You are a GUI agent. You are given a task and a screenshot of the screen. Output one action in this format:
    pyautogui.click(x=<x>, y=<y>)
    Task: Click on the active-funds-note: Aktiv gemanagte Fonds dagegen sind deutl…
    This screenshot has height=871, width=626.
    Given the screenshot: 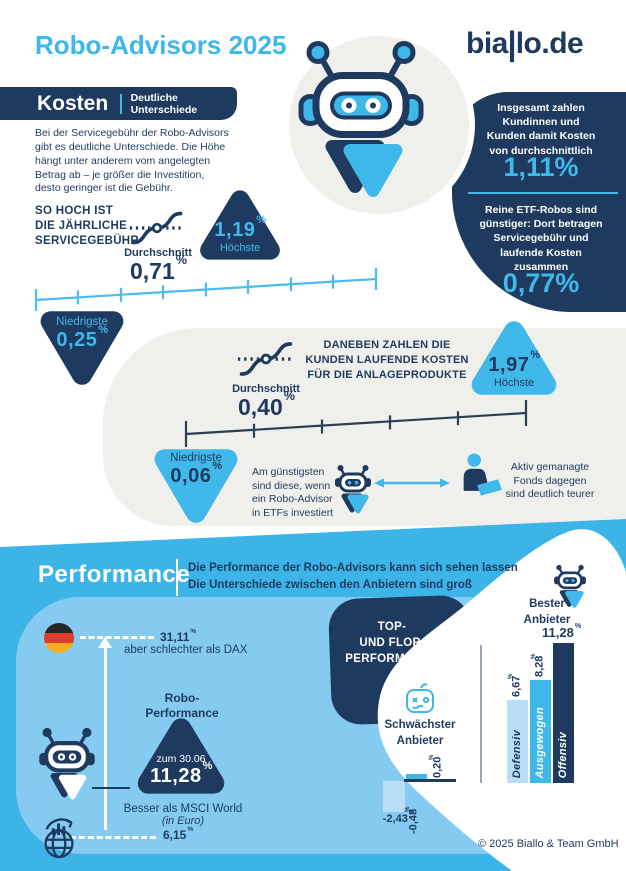 What is the action you would take?
    pyautogui.click(x=550, y=481)
    